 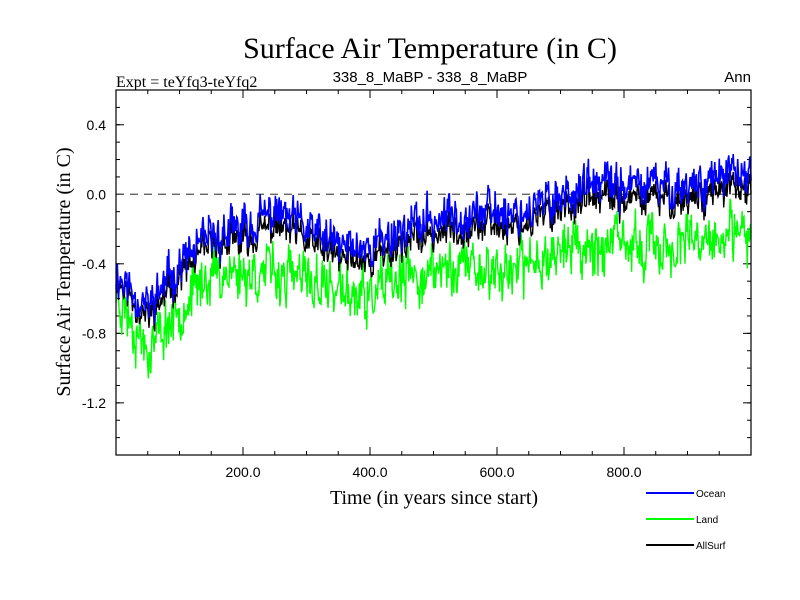 What do you see at coordinates (737, 77) in the screenshot?
I see `season-label: Ann` at bounding box center [737, 77].